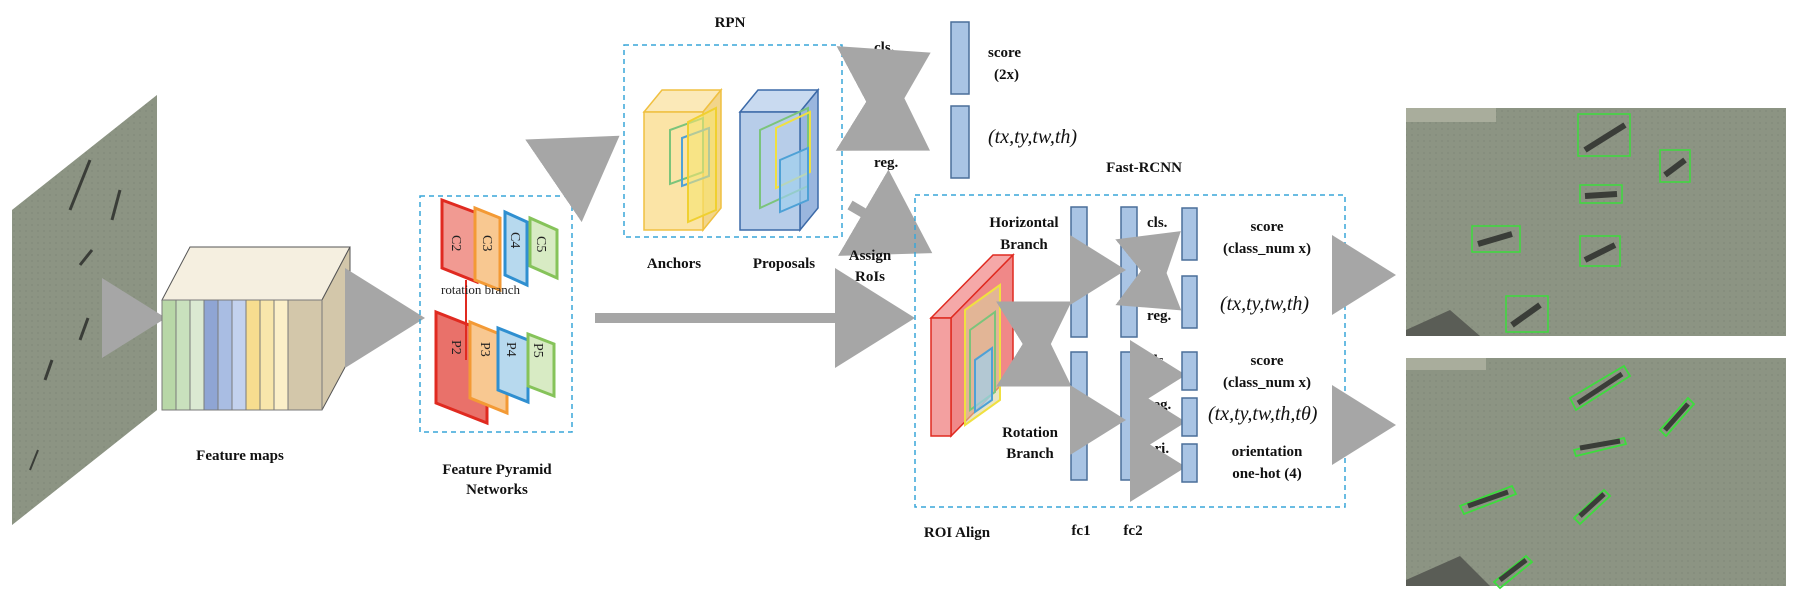 Image resolution: width=1796 pixels, height=598 pixels. What do you see at coordinates (481, 289) in the screenshot?
I see `rotation-branch-fpn-label: rotation branch` at bounding box center [481, 289].